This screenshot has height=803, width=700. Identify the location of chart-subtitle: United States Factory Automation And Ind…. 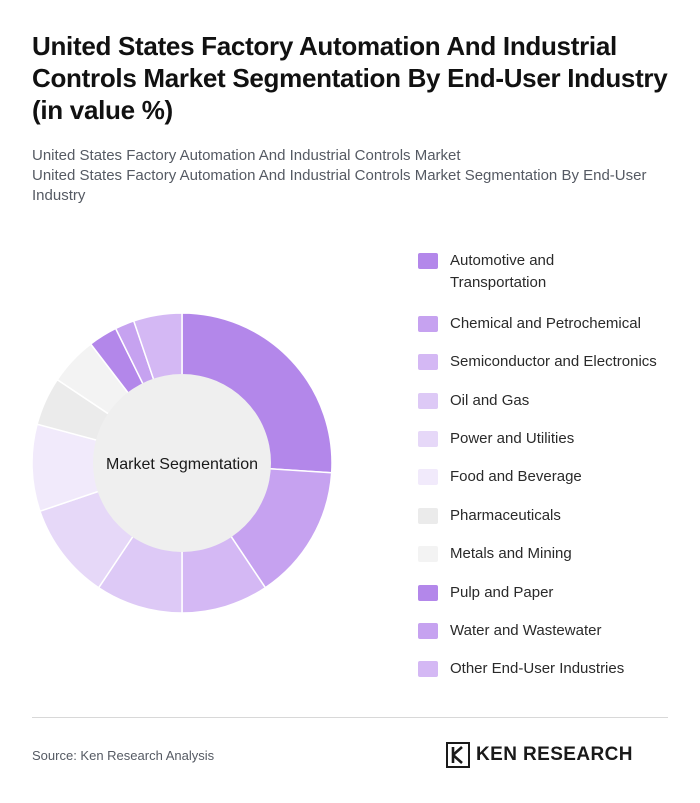
(352, 176).